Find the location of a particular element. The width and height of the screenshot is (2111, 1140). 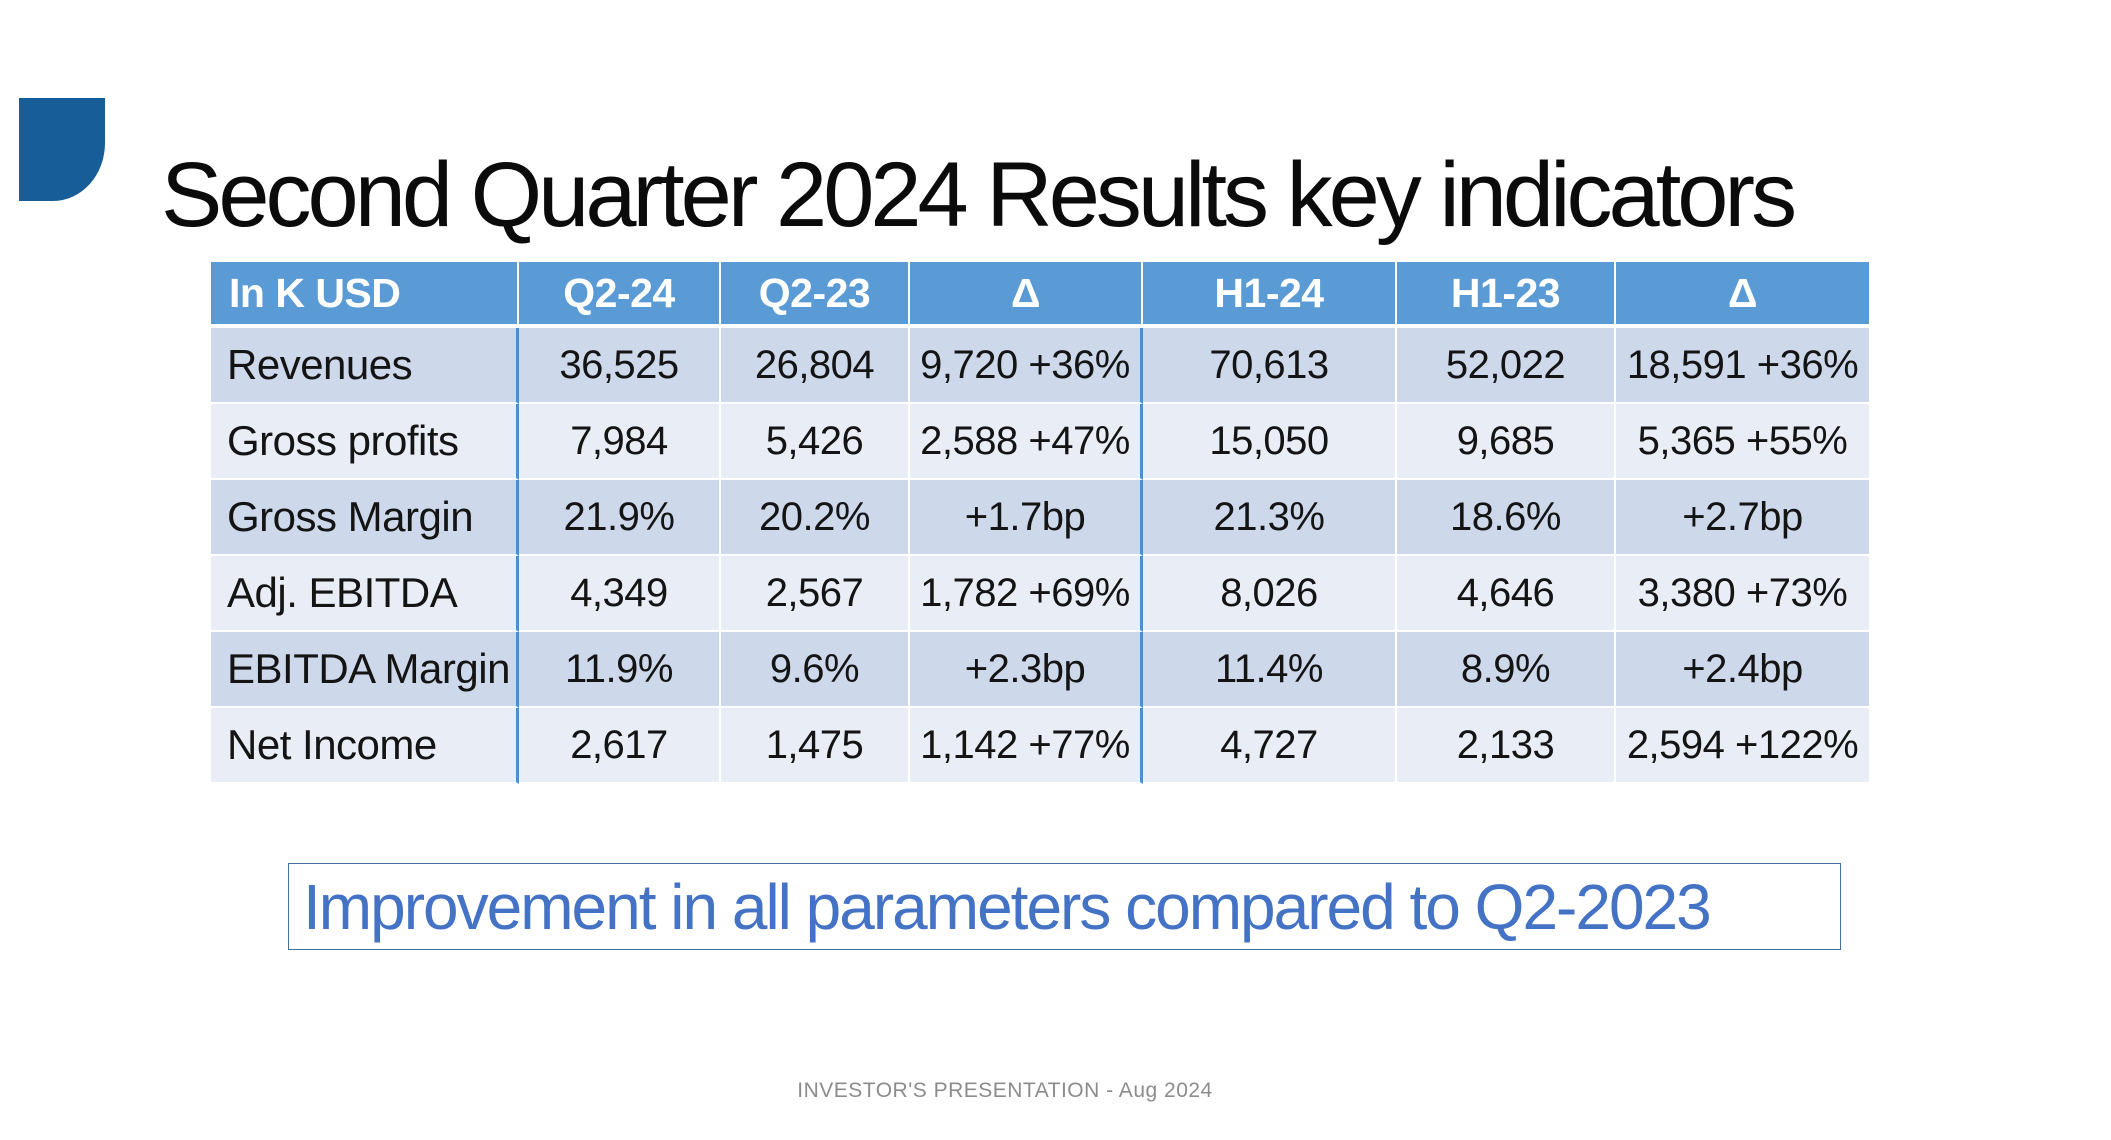

header-cell-h1-23: H1-23 is located at coordinates (1506, 295).